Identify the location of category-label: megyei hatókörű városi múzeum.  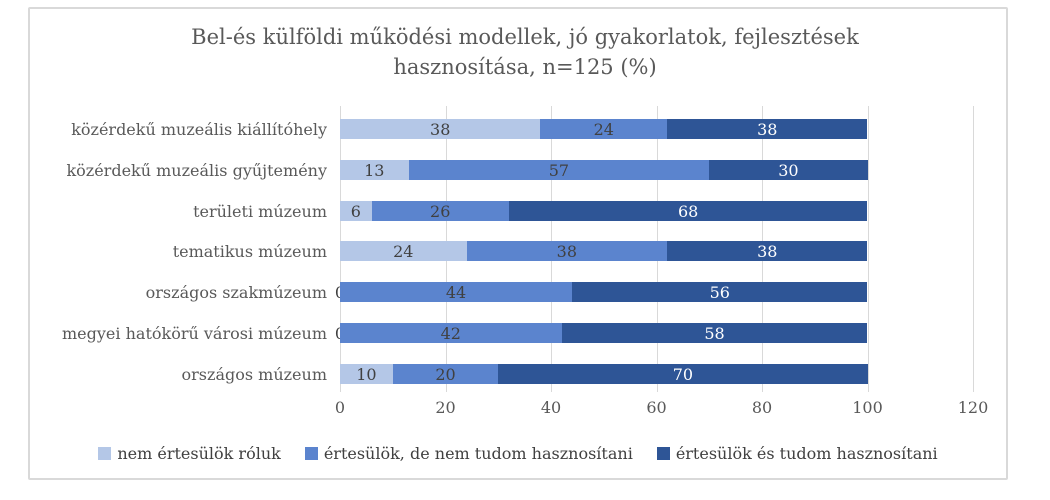
(194, 334).